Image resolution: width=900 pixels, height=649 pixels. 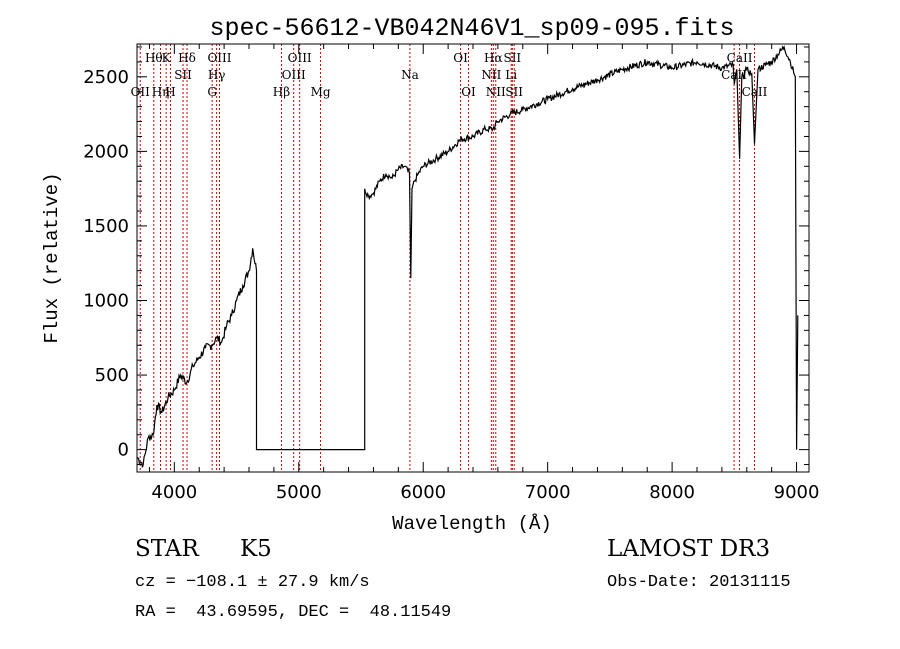 What do you see at coordinates (154, 58) in the screenshot?
I see `line-label-1: Hθ` at bounding box center [154, 58].